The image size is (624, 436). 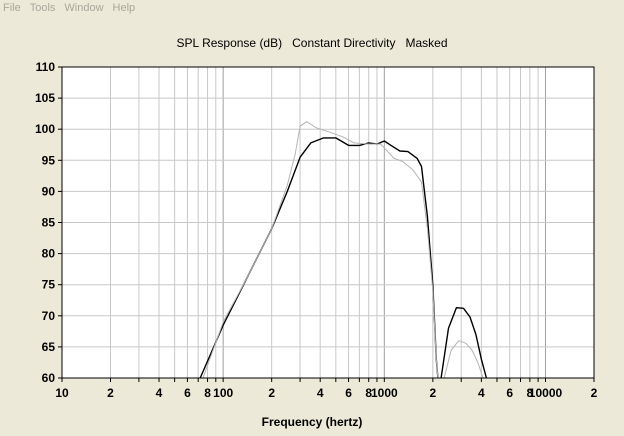 What do you see at coordinates (45, 129) in the screenshot?
I see `y-tick-label: 100` at bounding box center [45, 129].